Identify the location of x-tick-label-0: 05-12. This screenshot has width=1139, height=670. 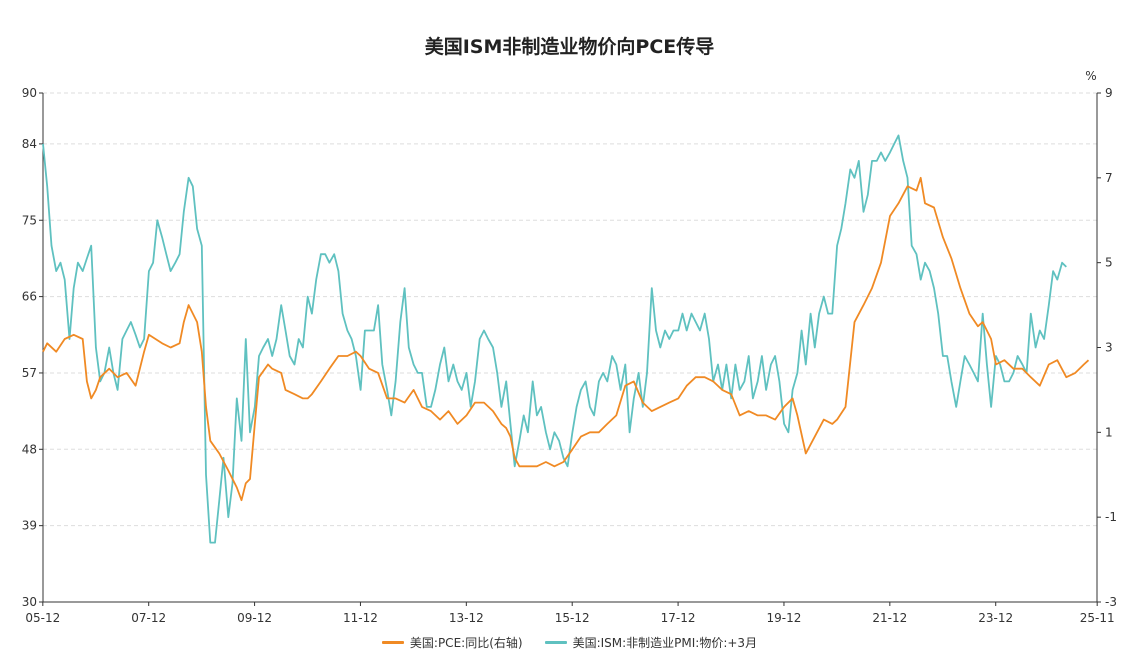
(42, 618).